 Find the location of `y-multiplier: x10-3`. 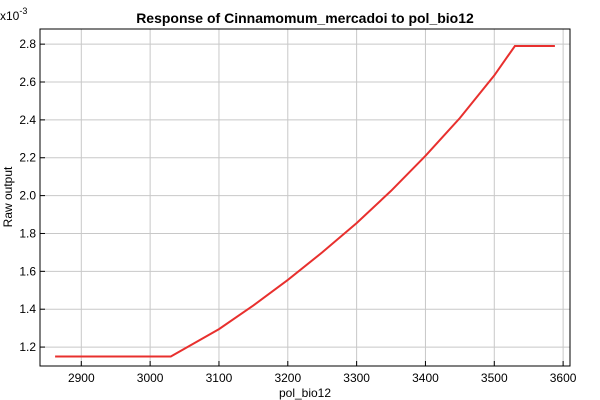

y-multiplier: x10-3 is located at coordinates (13, 14).